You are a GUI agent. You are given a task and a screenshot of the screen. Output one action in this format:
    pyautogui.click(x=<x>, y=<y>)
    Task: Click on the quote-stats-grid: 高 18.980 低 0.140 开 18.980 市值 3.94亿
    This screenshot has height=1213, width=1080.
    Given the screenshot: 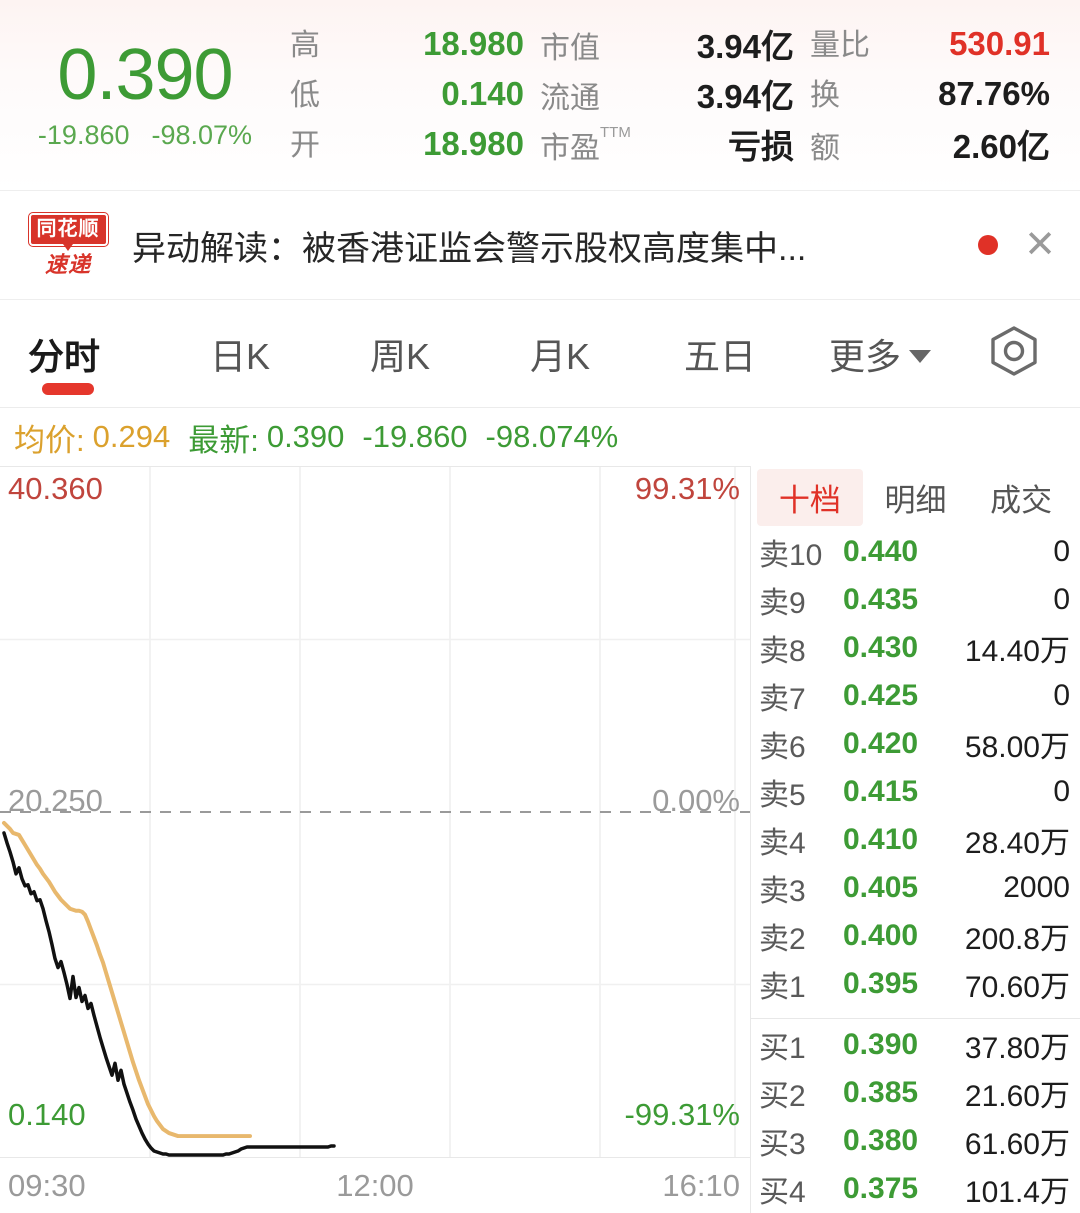 What is the action you would take?
    pyautogui.click(x=678, y=95)
    